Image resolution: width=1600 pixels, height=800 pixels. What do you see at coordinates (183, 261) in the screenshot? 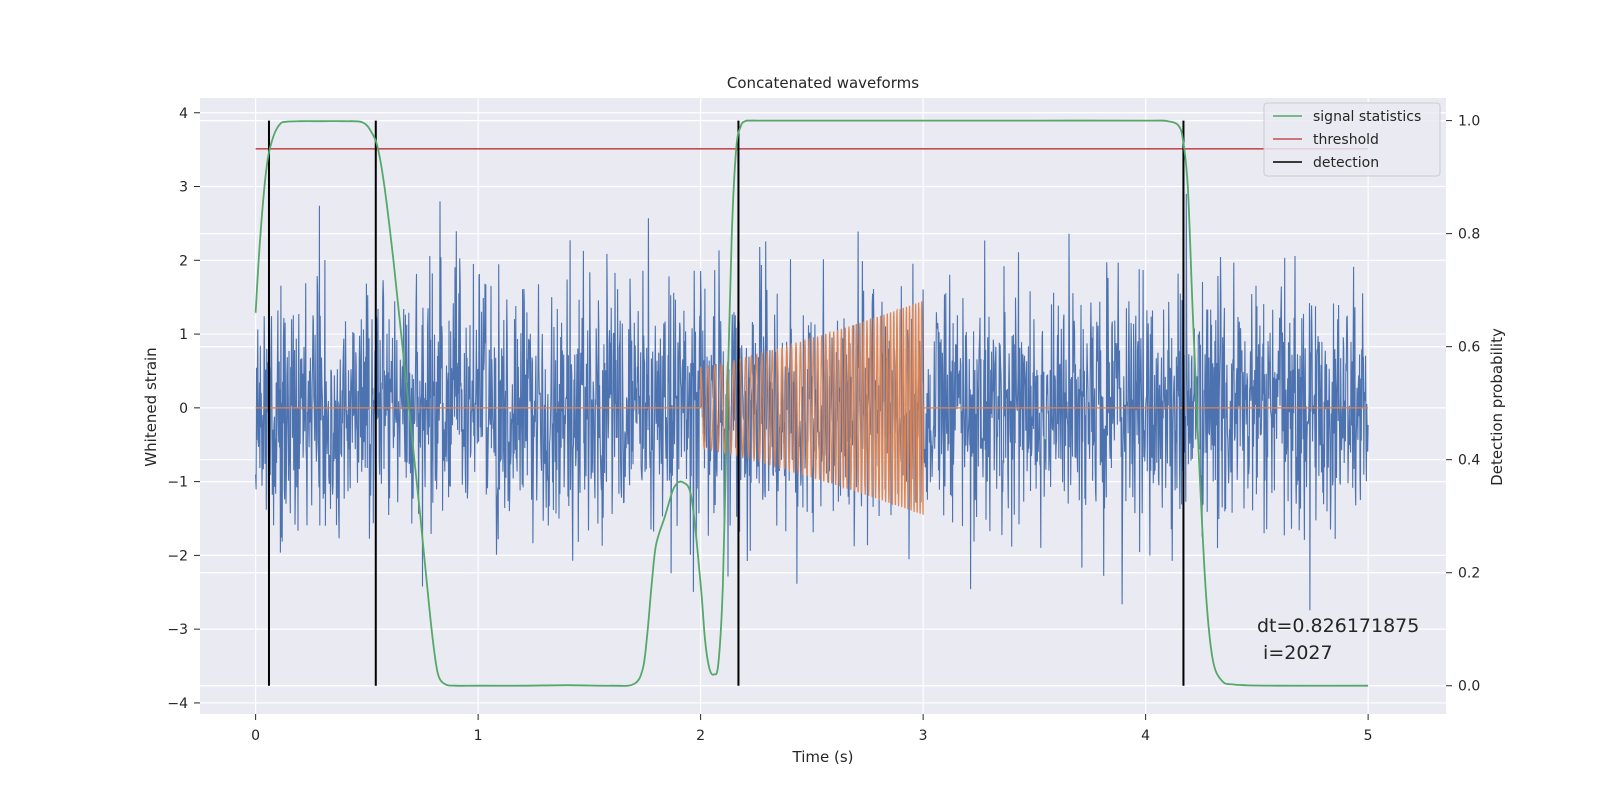
I see `y-tick-label: 2` at bounding box center [183, 261].